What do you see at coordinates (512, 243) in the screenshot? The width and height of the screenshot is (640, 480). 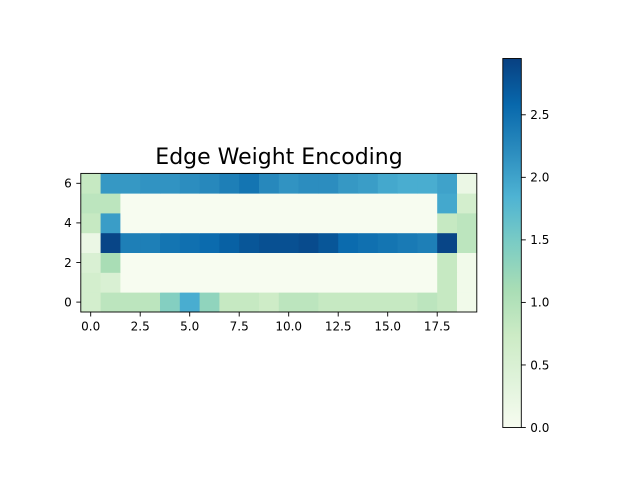 I see `colorbar` at bounding box center [512, 243].